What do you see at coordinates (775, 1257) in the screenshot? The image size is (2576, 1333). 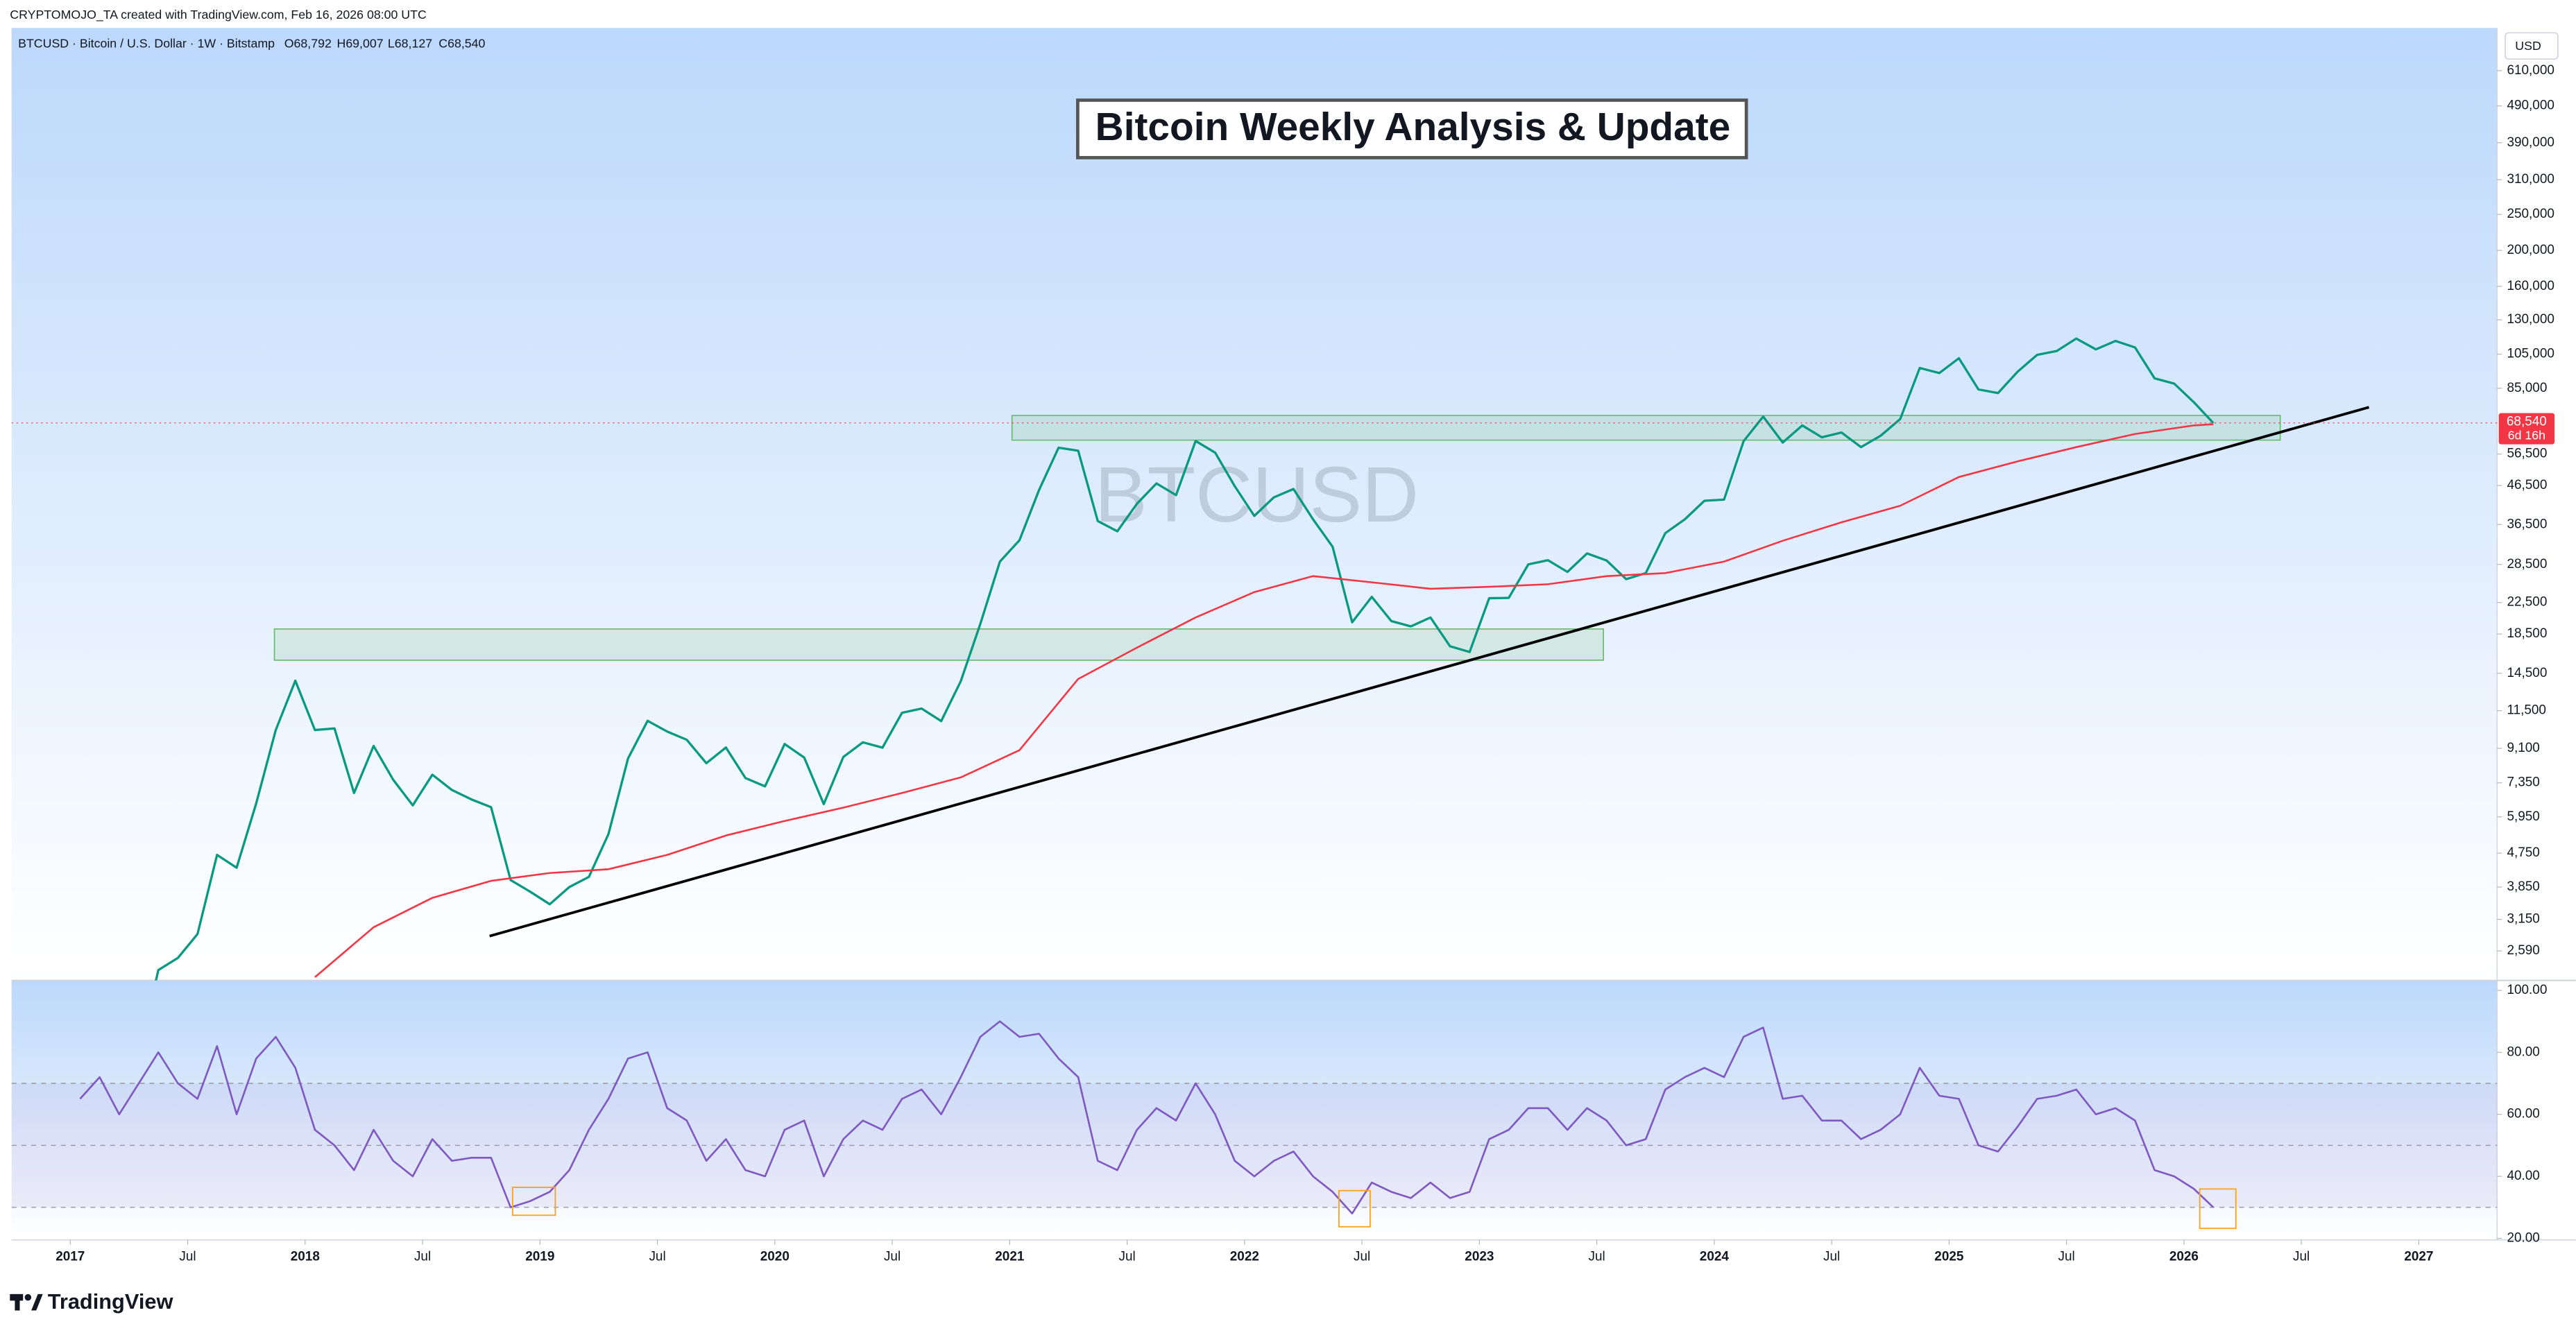 I see `x-tick-label: 2020` at bounding box center [775, 1257].